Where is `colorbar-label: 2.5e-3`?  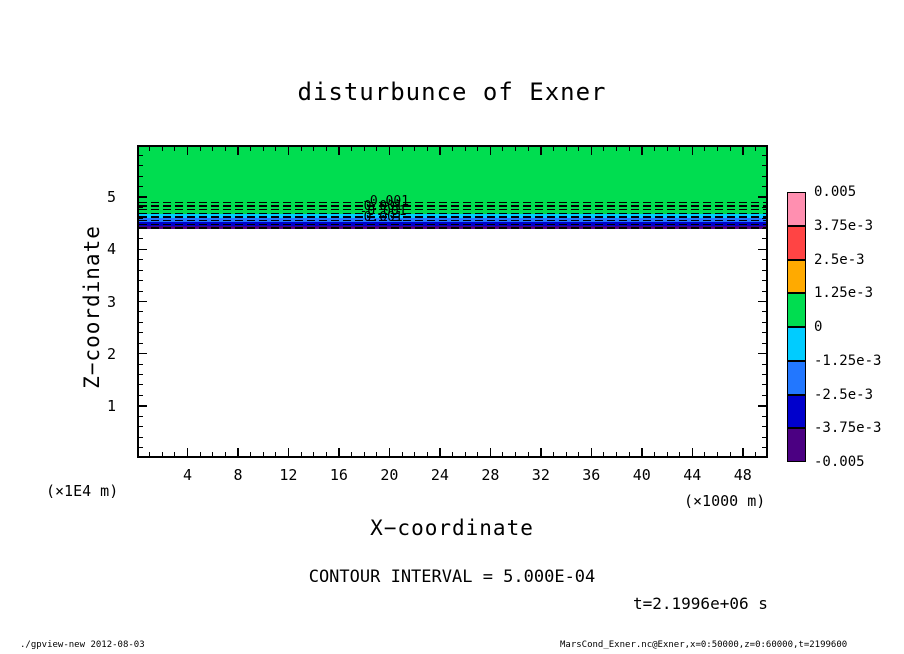
colorbar-label: 2.5e-3 is located at coordinates (839, 259).